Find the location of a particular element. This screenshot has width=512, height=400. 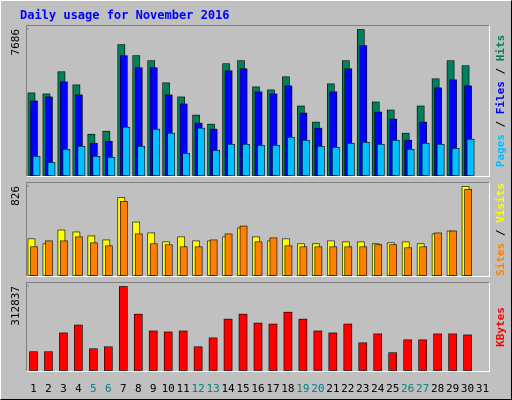

x-tick-label: 7 is located at coordinates (123, 388).